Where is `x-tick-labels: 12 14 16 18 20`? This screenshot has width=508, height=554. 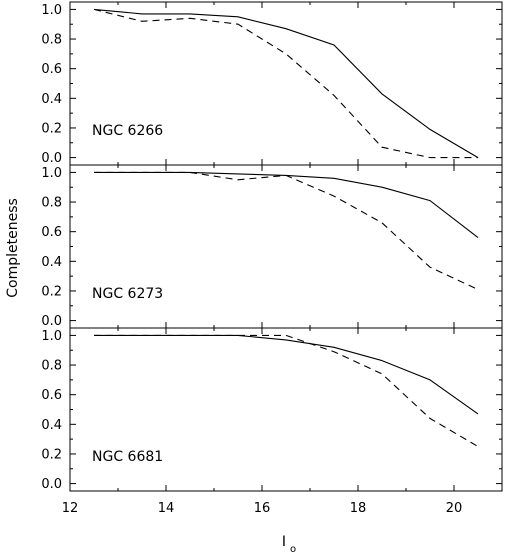
x-tick-labels: 12 14 16 18 20 is located at coordinates (262, 508).